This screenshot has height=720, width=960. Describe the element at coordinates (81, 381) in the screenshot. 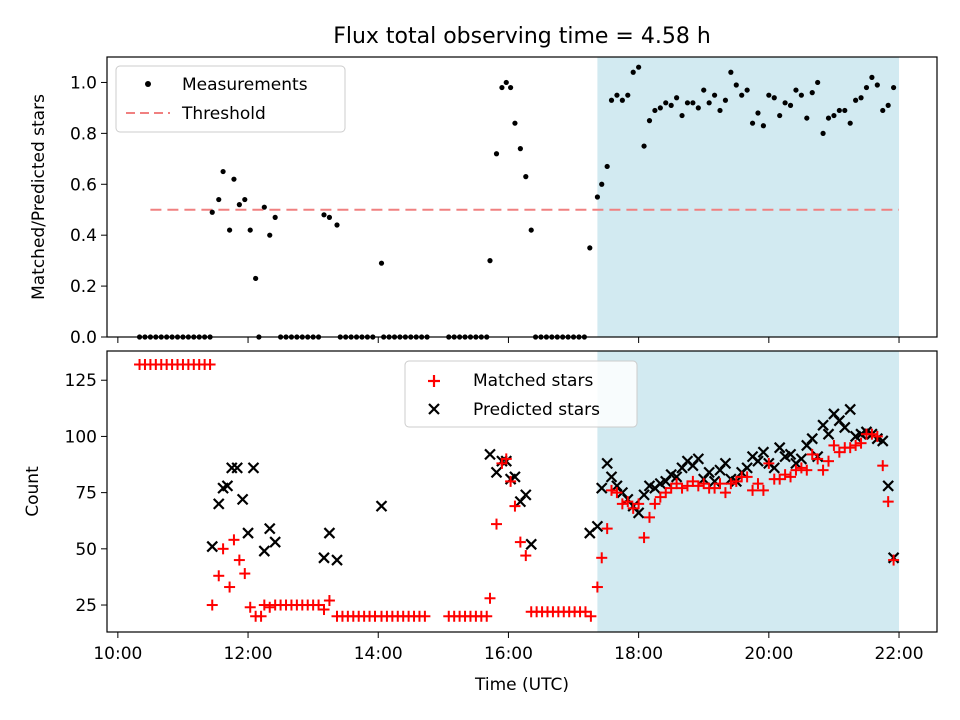

I see `y-tick-label: 125` at that location.